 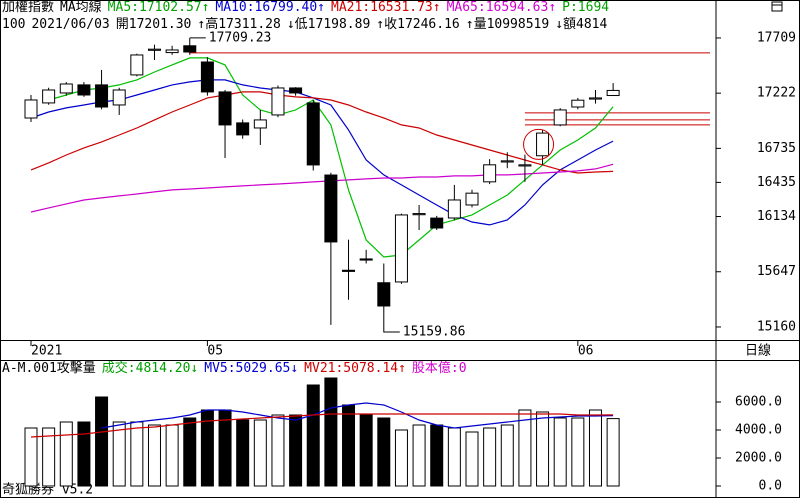 What do you see at coordinates (758, 429) in the screenshot?
I see `y-tick-label: 4000.0` at bounding box center [758, 429].